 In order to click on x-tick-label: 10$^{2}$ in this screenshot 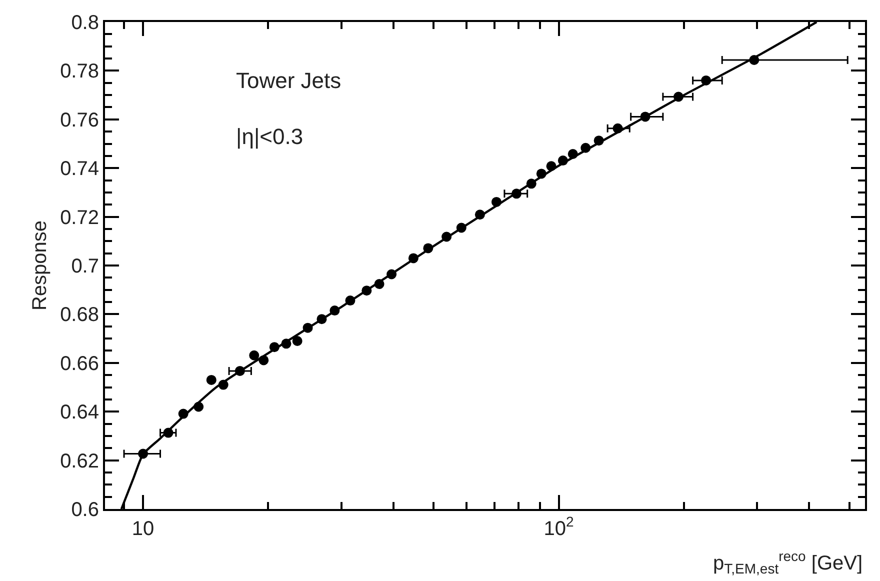, I will do `click(559, 527)`.